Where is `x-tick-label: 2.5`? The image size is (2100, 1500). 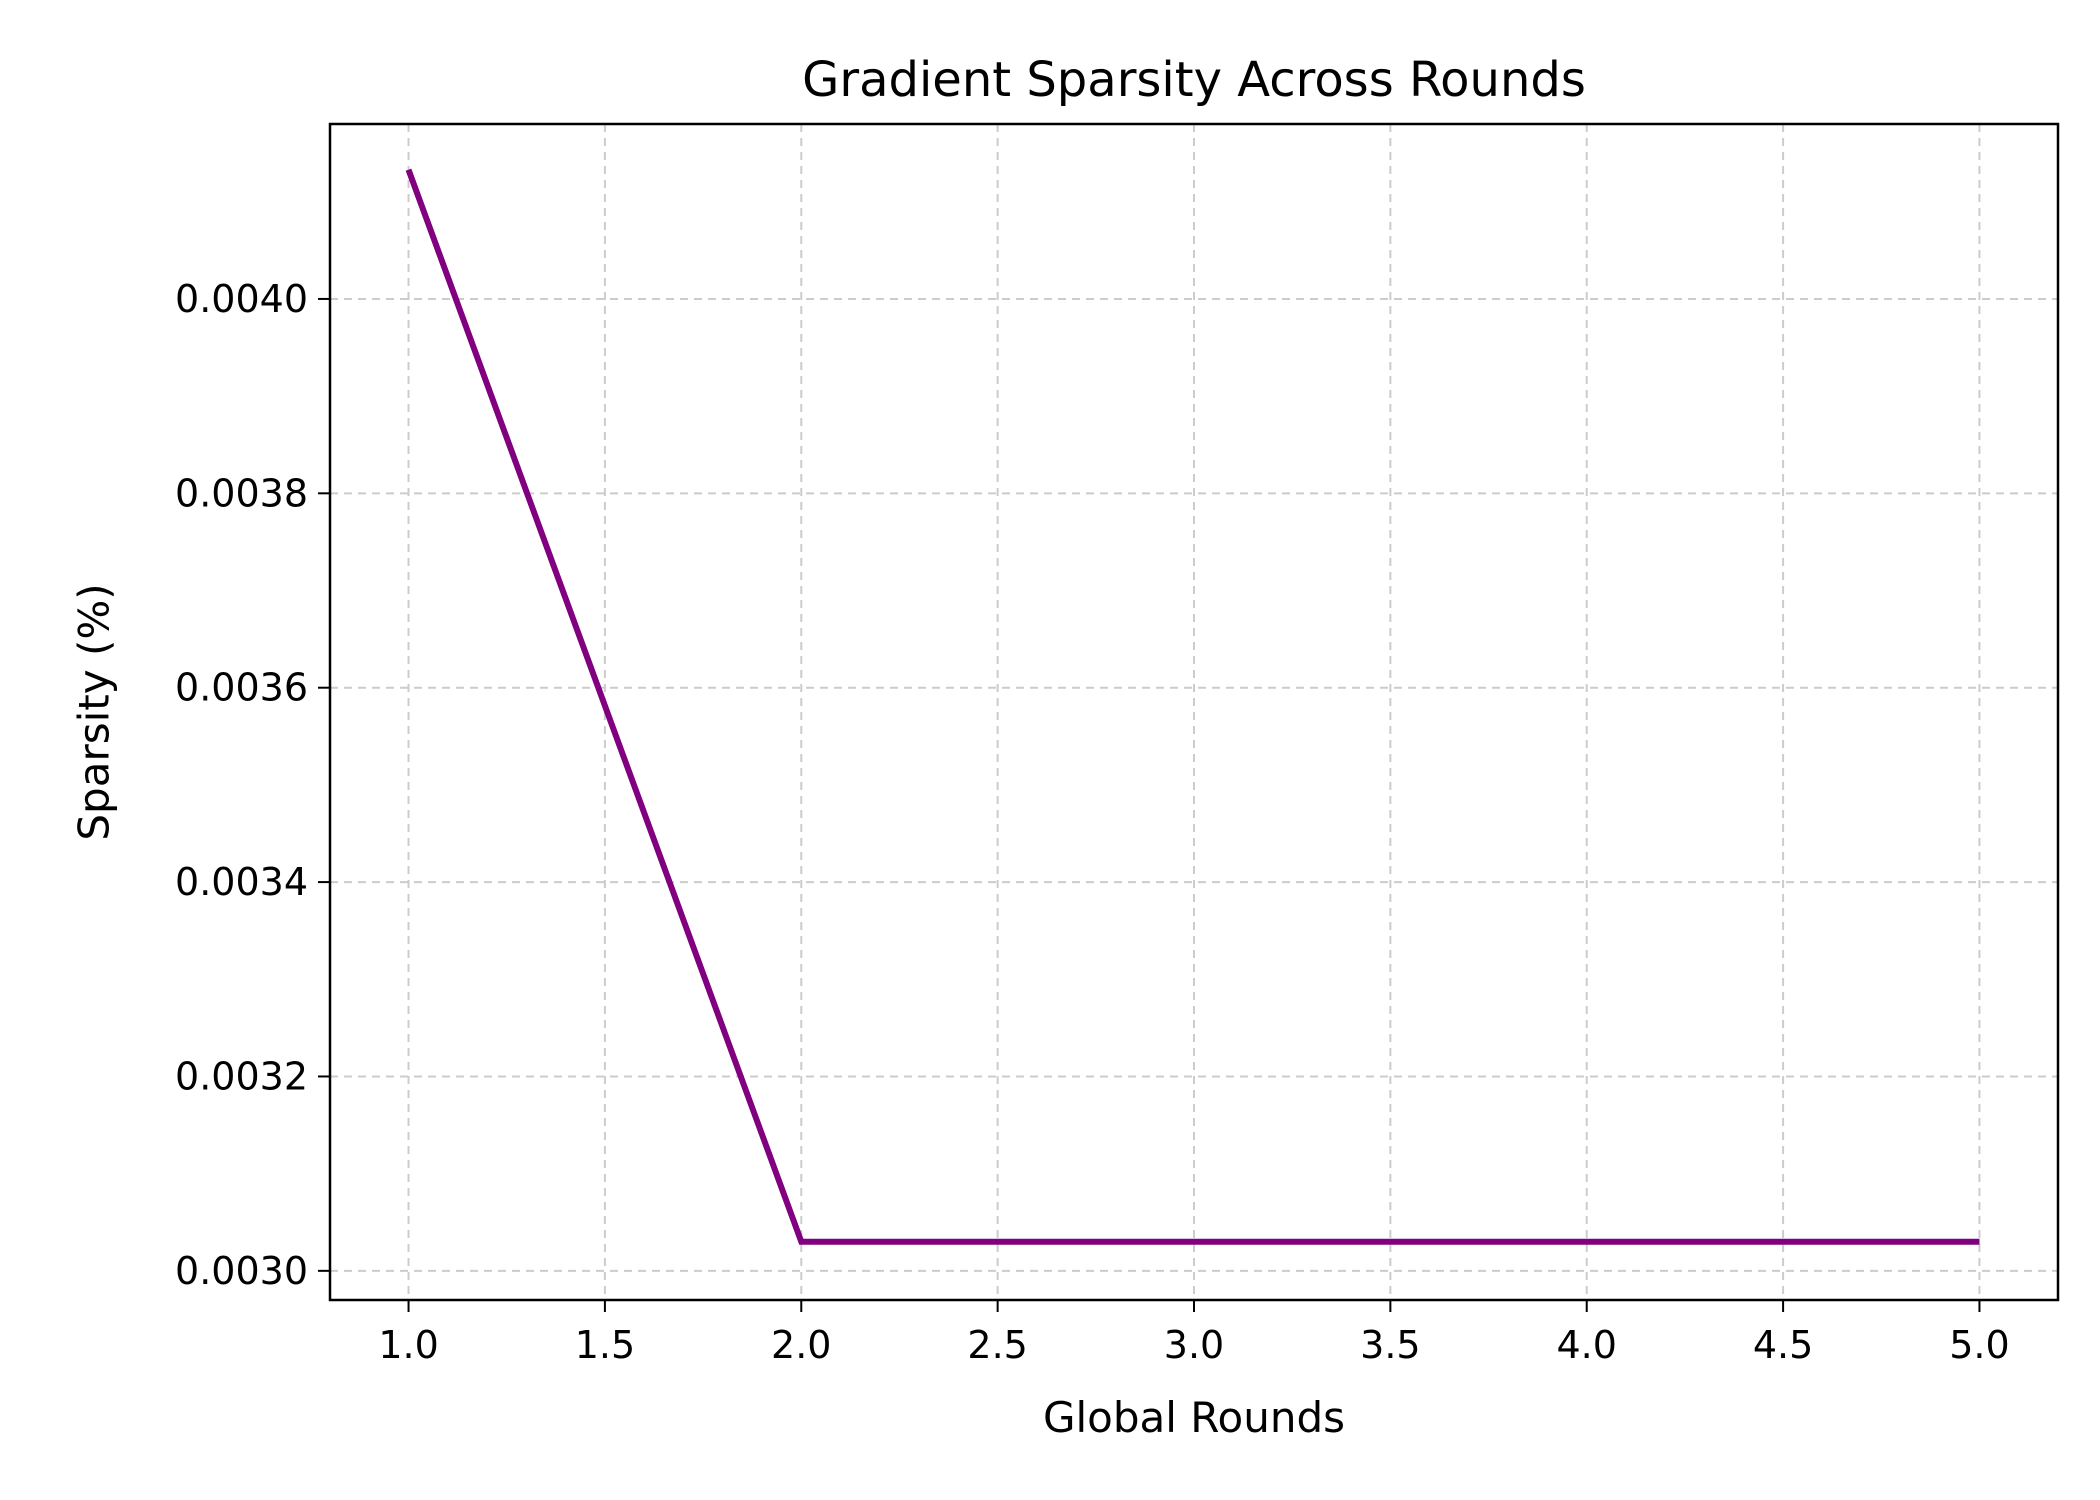 x-tick-label: 2.5 is located at coordinates (997, 1345).